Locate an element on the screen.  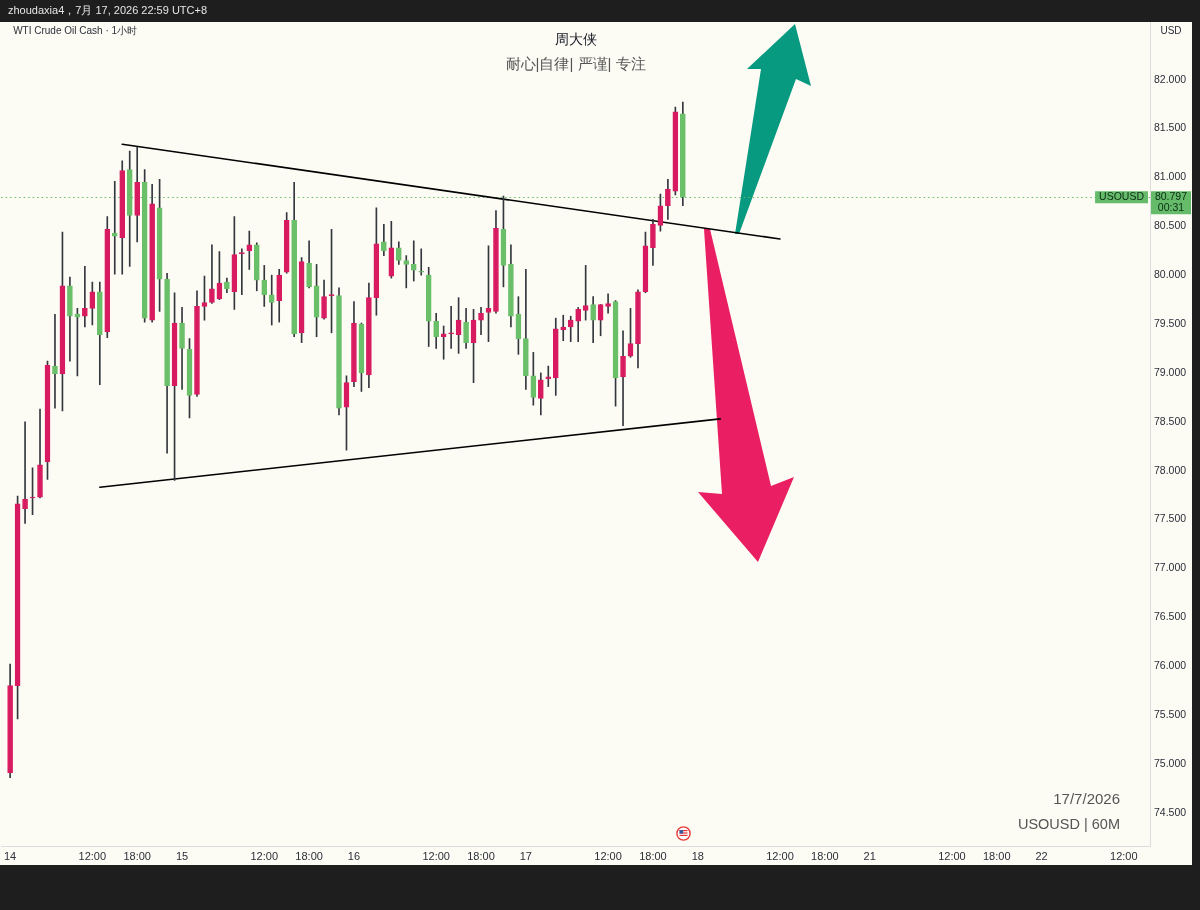
y-tick-label: 74.500 is located at coordinates (1170, 811).